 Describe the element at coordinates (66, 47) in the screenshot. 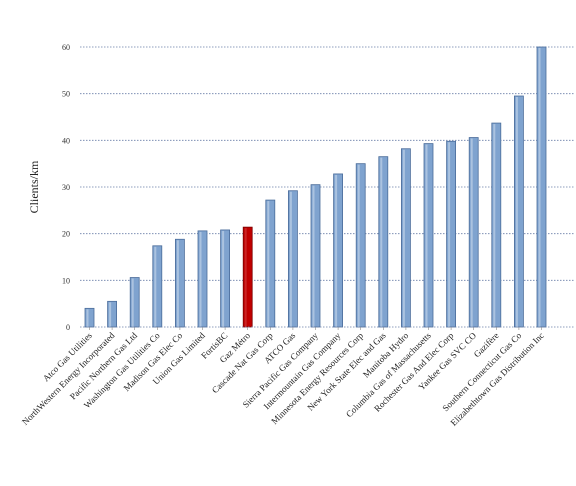

I see `y-tick-label: 60` at that location.